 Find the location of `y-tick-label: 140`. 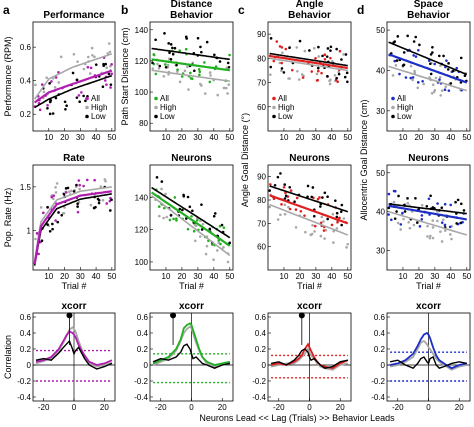

y-tick-label: 140 is located at coordinates (142, 197).